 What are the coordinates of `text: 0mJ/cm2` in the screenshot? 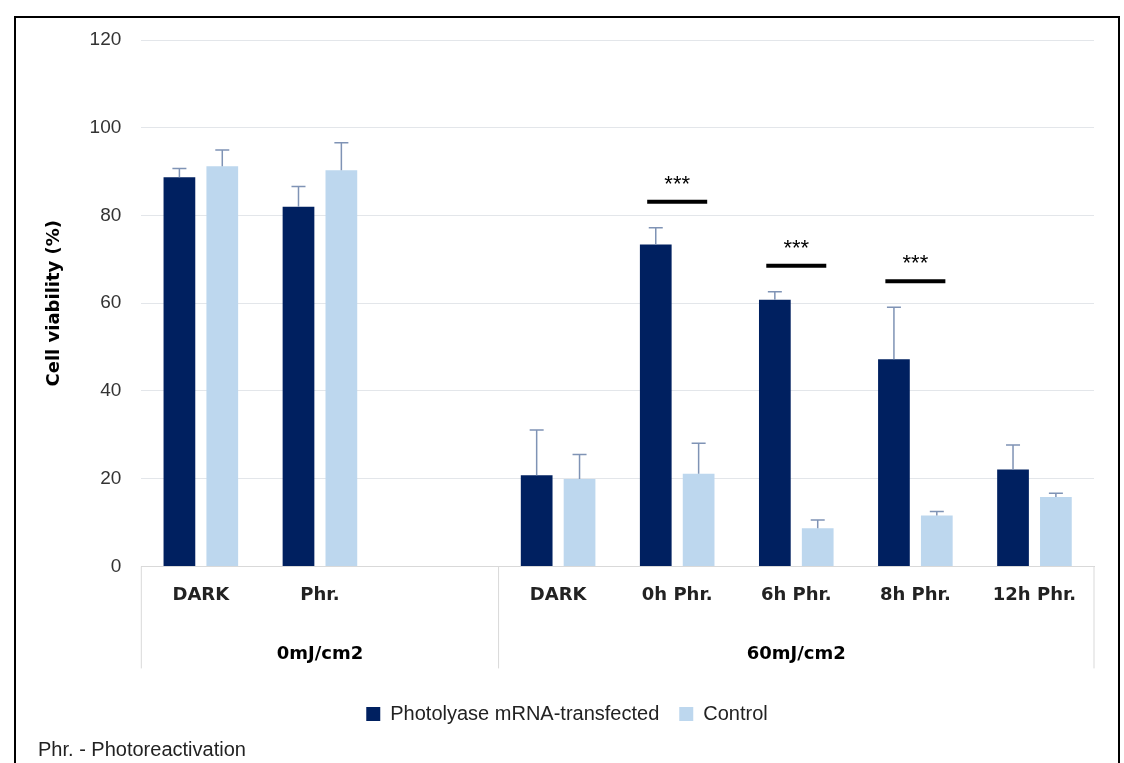 It's located at (320, 653).